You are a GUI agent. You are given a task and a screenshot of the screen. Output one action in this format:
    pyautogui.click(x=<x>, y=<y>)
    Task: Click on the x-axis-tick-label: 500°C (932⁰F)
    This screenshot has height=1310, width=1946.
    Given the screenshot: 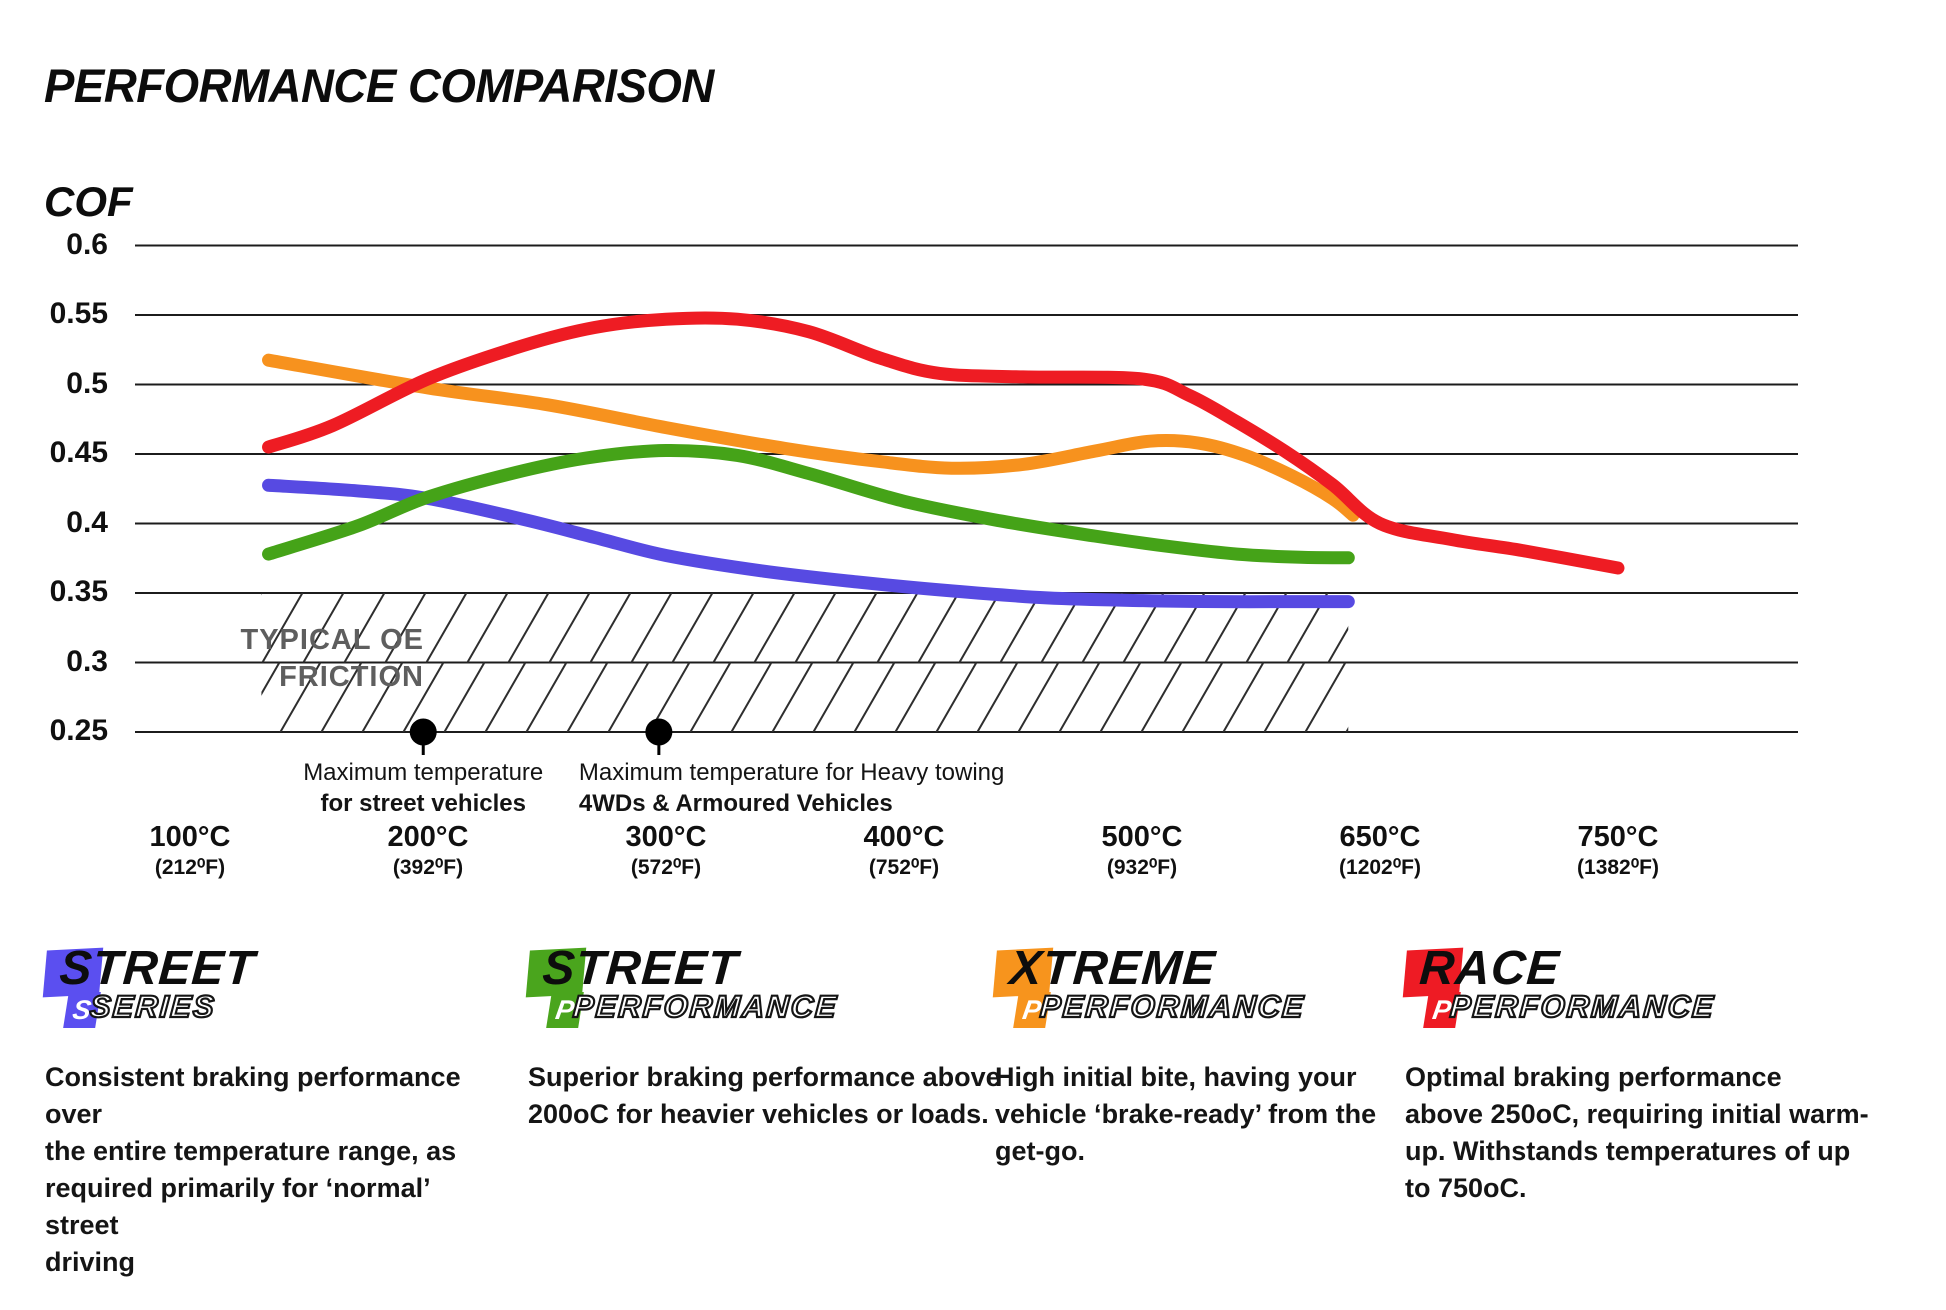 What is the action you would take?
    pyautogui.click(x=1142, y=850)
    